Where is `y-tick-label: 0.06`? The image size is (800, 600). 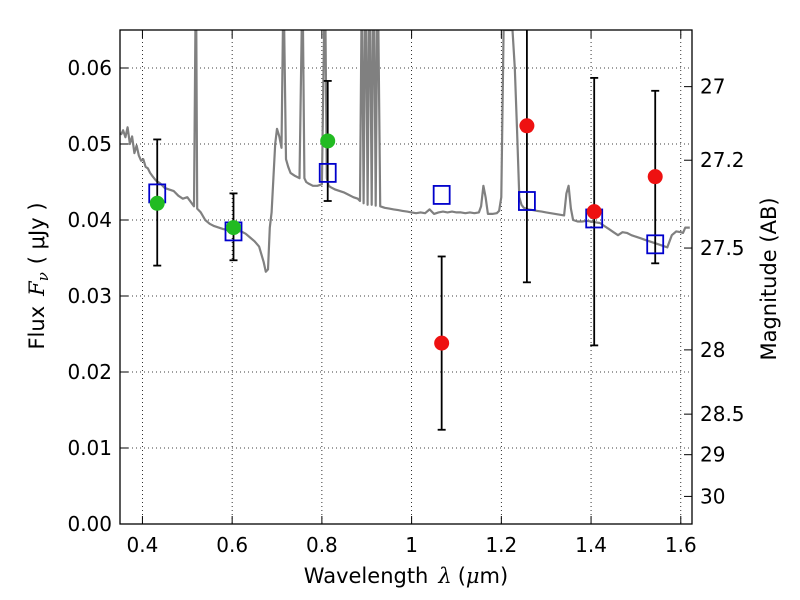
y-tick-label: 0.06 is located at coordinates (89, 68).